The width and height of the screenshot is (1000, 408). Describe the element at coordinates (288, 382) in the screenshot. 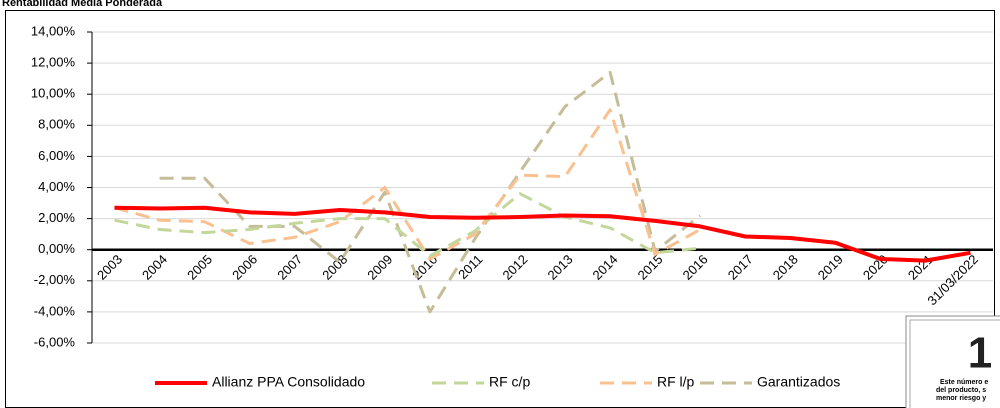

I see `legend-label: Allianz PPA Consolidado` at that location.